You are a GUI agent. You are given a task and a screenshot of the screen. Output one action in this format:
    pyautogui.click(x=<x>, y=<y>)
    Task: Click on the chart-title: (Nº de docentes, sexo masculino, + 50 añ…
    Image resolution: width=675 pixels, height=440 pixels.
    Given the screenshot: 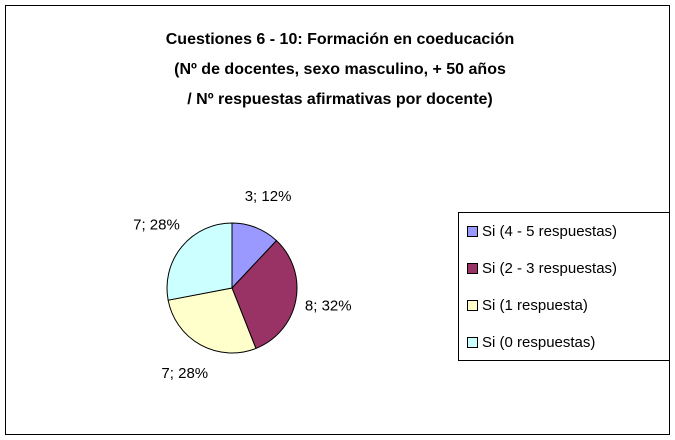 What is the action you would take?
    pyautogui.click(x=340, y=69)
    